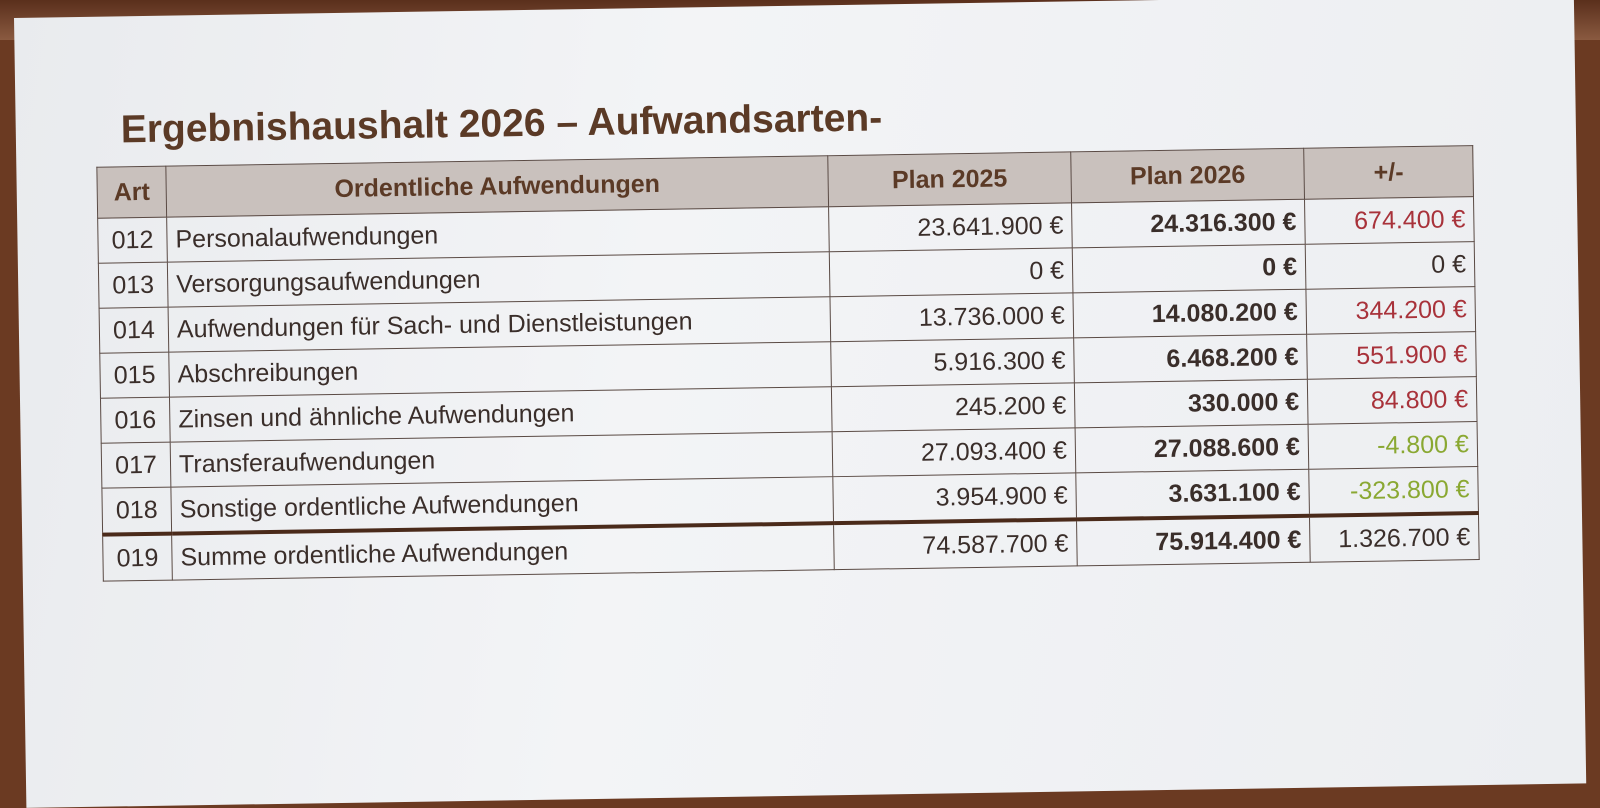  Describe the element at coordinates (1187, 175) in the screenshot. I see `header-plan2026: Plan 2026` at that location.